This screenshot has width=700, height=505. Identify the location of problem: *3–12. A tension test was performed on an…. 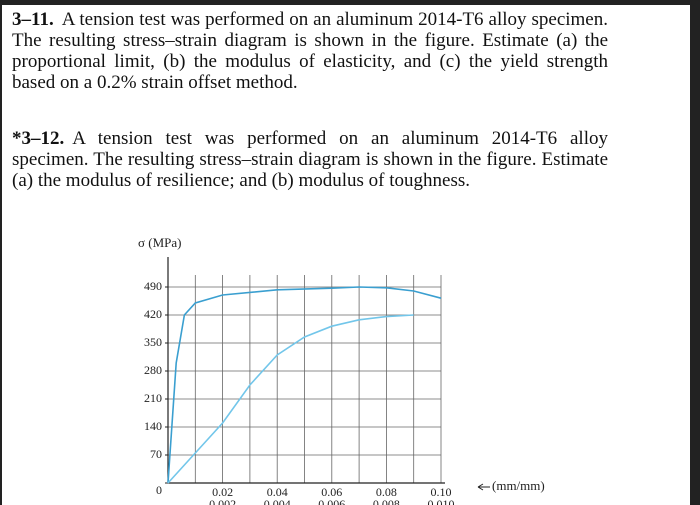
(310, 159).